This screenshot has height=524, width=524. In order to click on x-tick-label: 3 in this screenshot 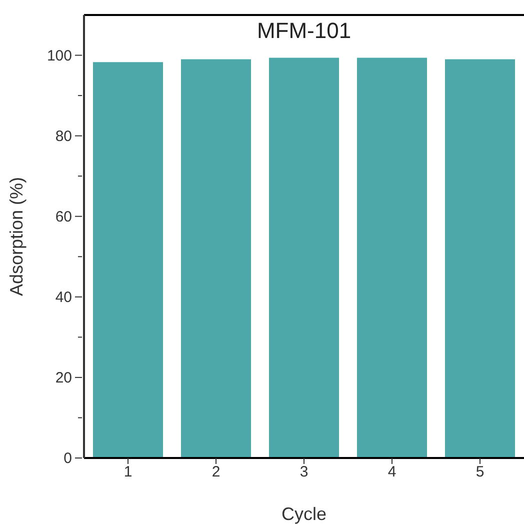, I will do `click(304, 472)`.